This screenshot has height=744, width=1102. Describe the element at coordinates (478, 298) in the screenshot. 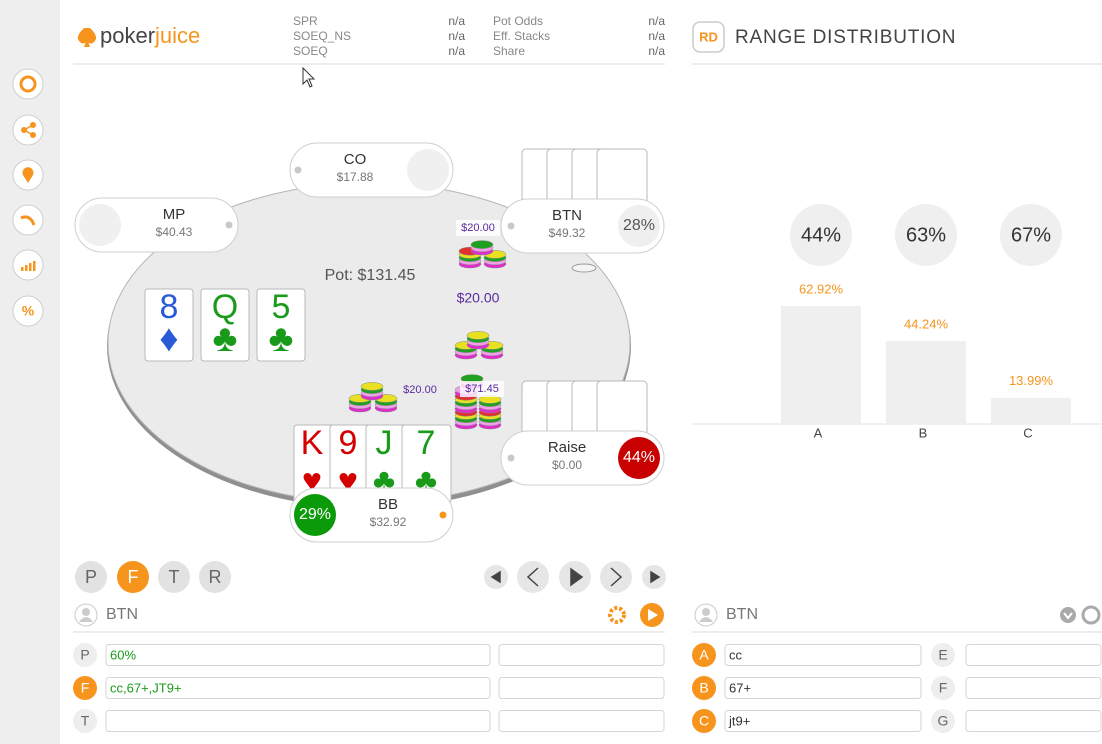

I see `bet-amount: $20.00` at that location.